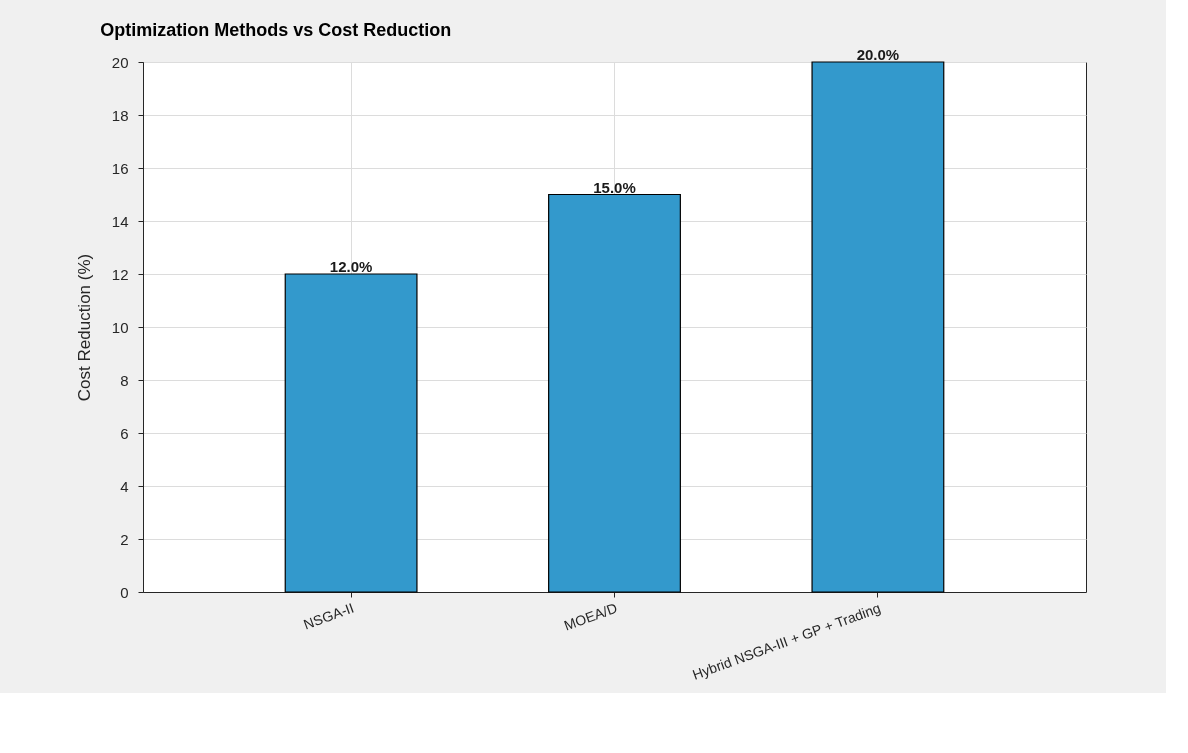 This screenshot has height=753, width=1188. What do you see at coordinates (276, 30) in the screenshot?
I see `chart-title: Optimization Methods vs Cost Reduction` at bounding box center [276, 30].